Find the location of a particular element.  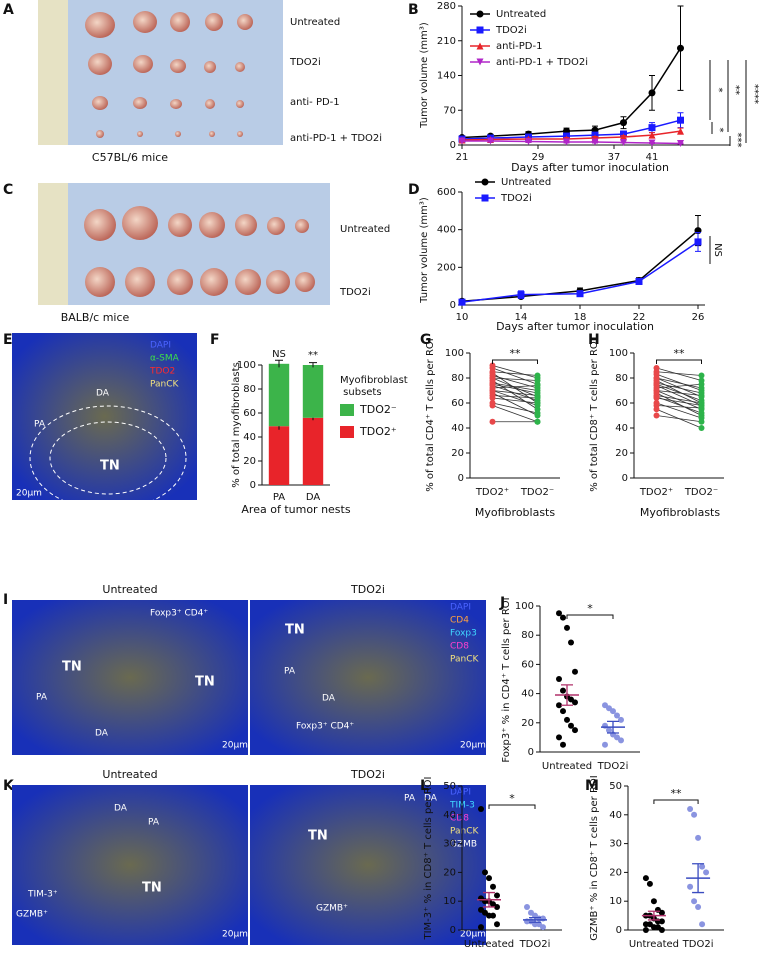

legend-label: TDO2i is located at coordinates (516, 198).